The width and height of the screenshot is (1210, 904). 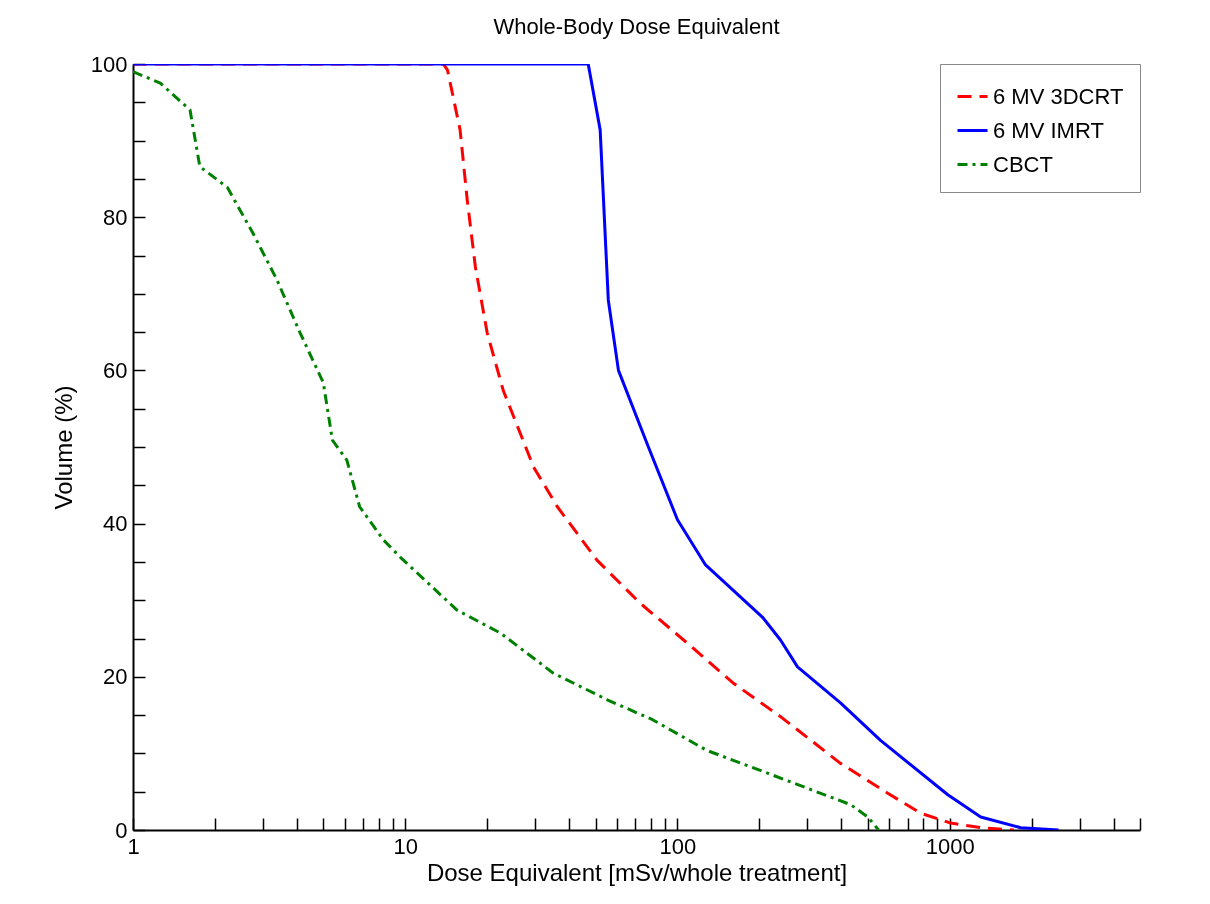 What do you see at coordinates (636, 26) in the screenshot?
I see `chart-title: Whole-Body Dose Equivalent` at bounding box center [636, 26].